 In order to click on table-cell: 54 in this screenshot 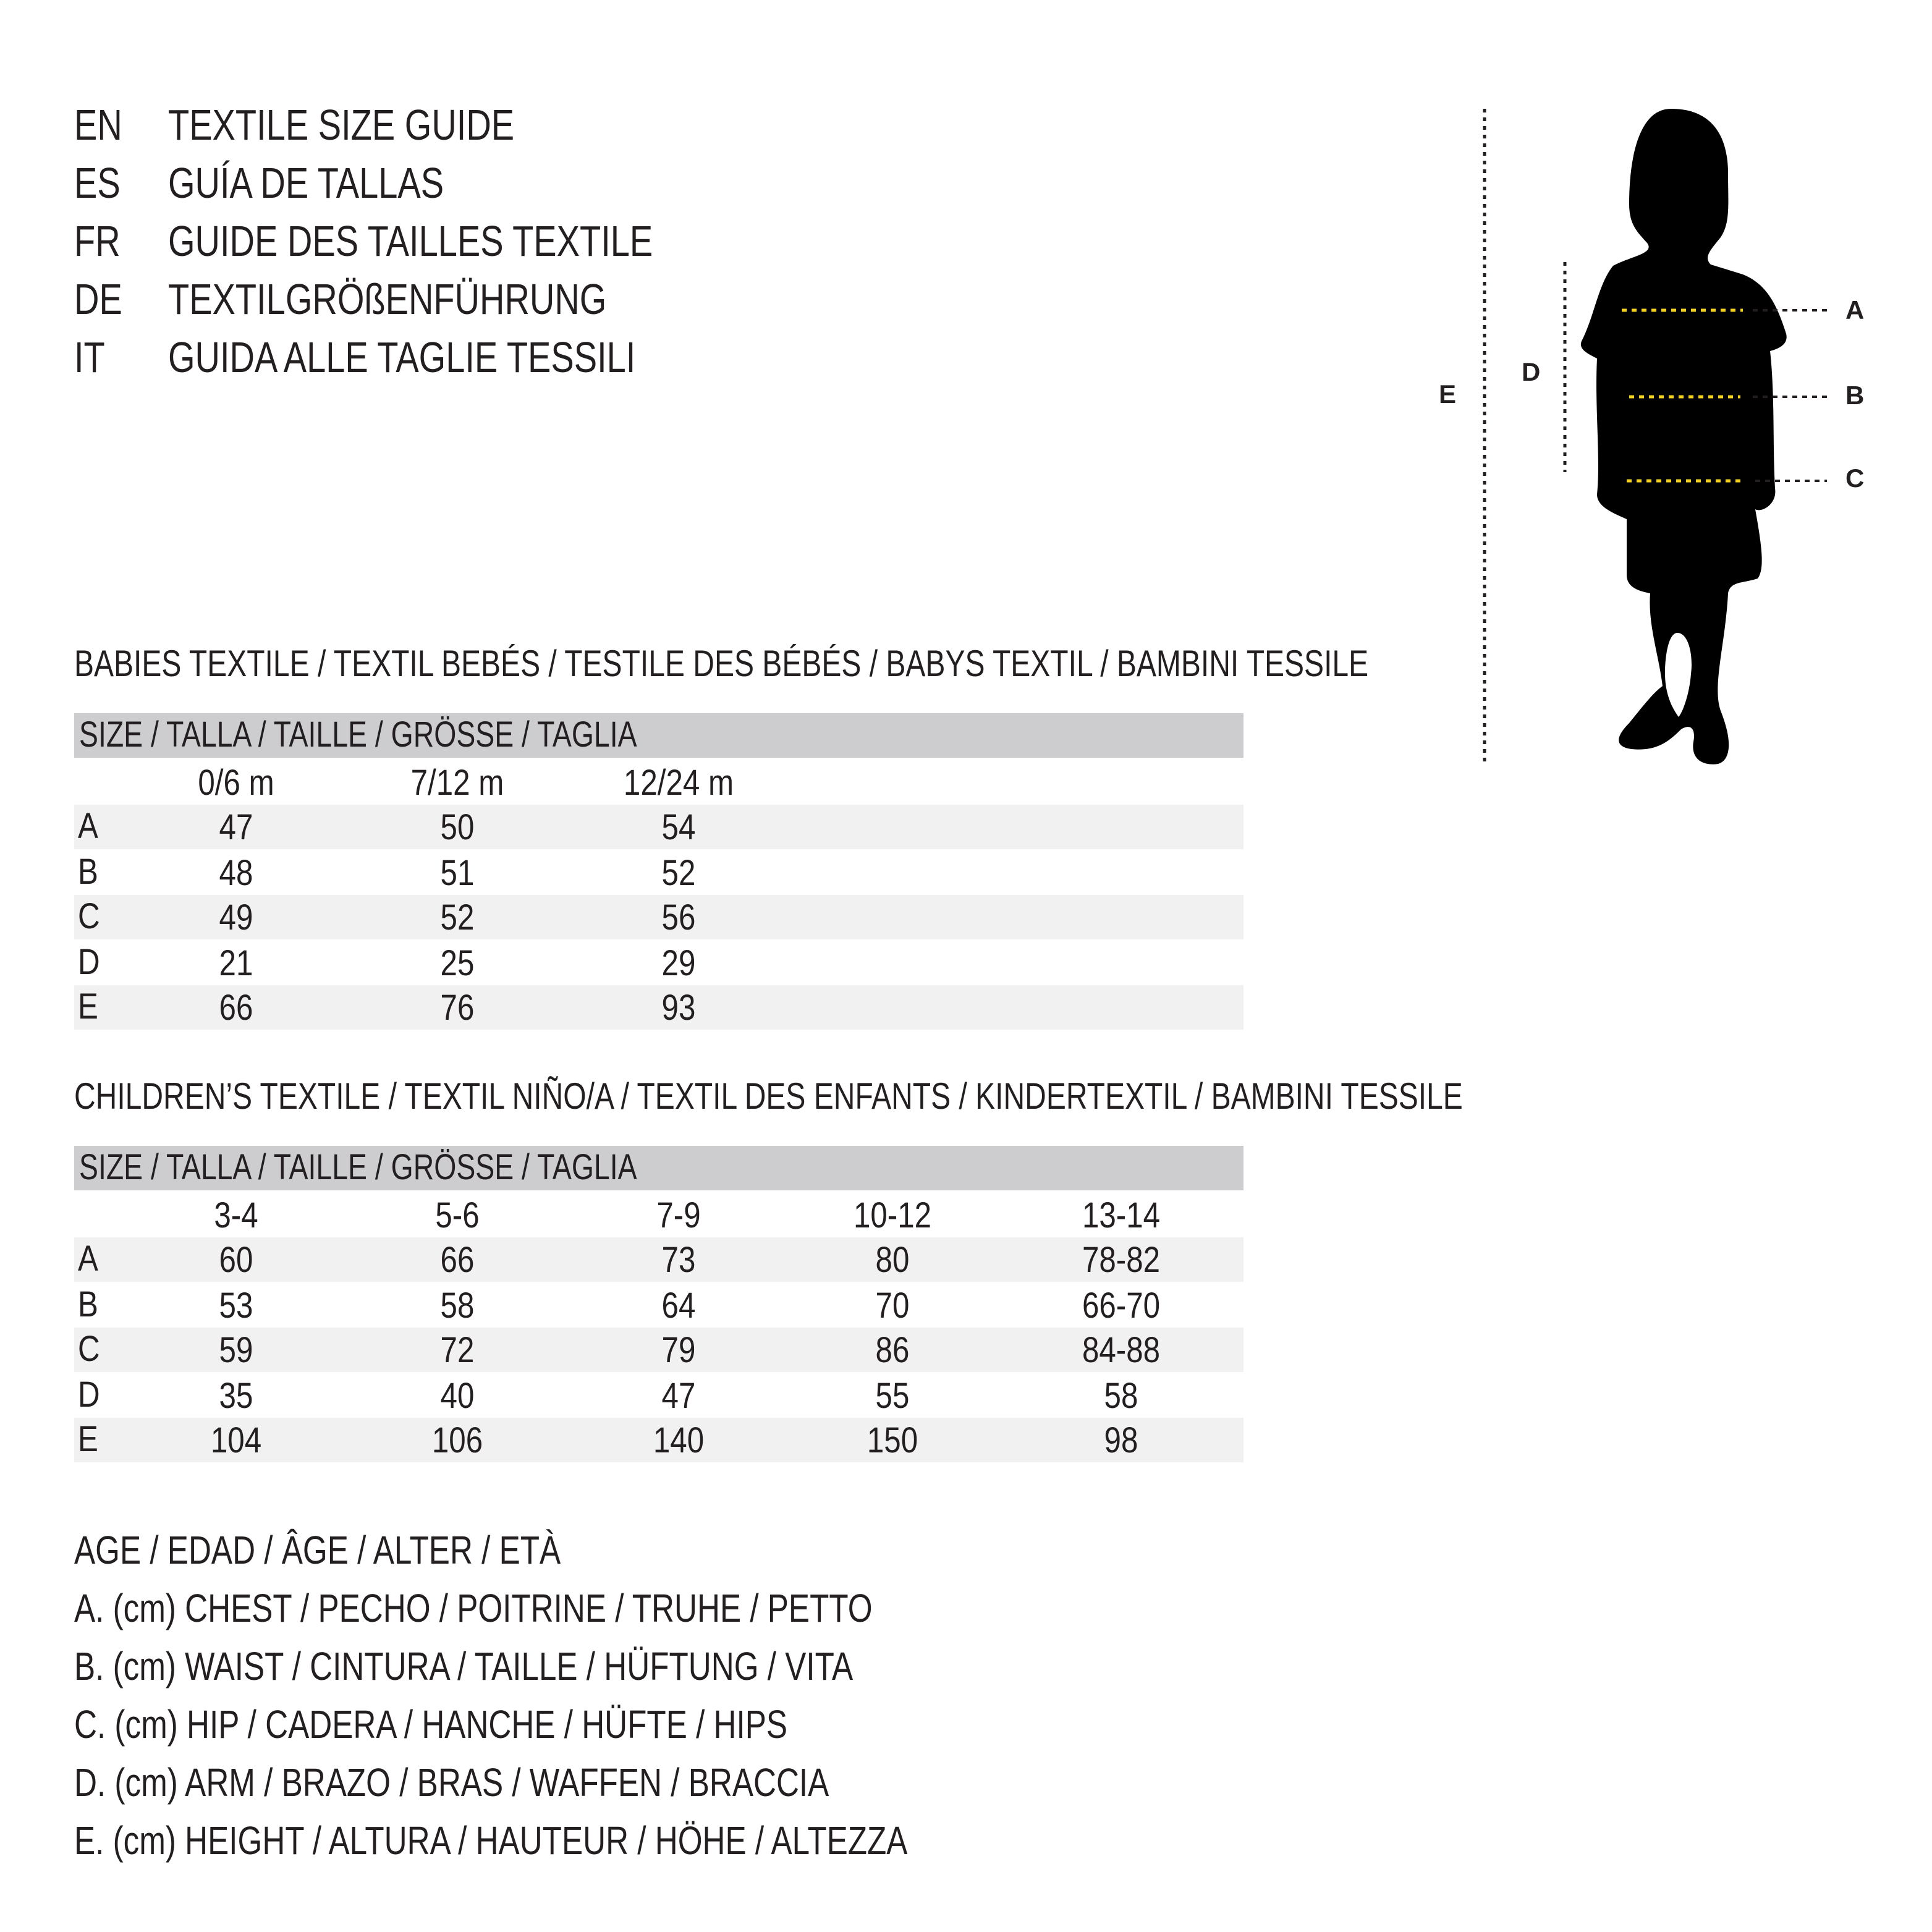, I will do `click(678, 828)`.